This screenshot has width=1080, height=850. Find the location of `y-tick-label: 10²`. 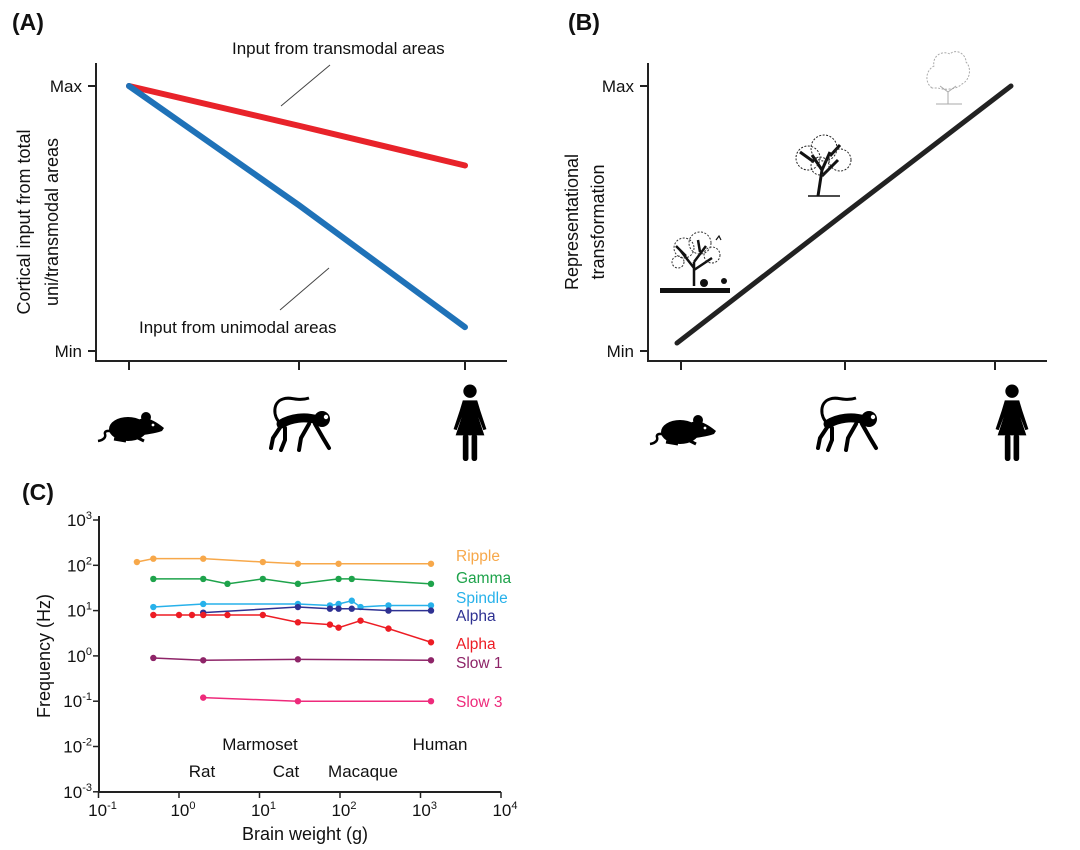

y-tick-label: 10² is located at coordinates (79, 565).